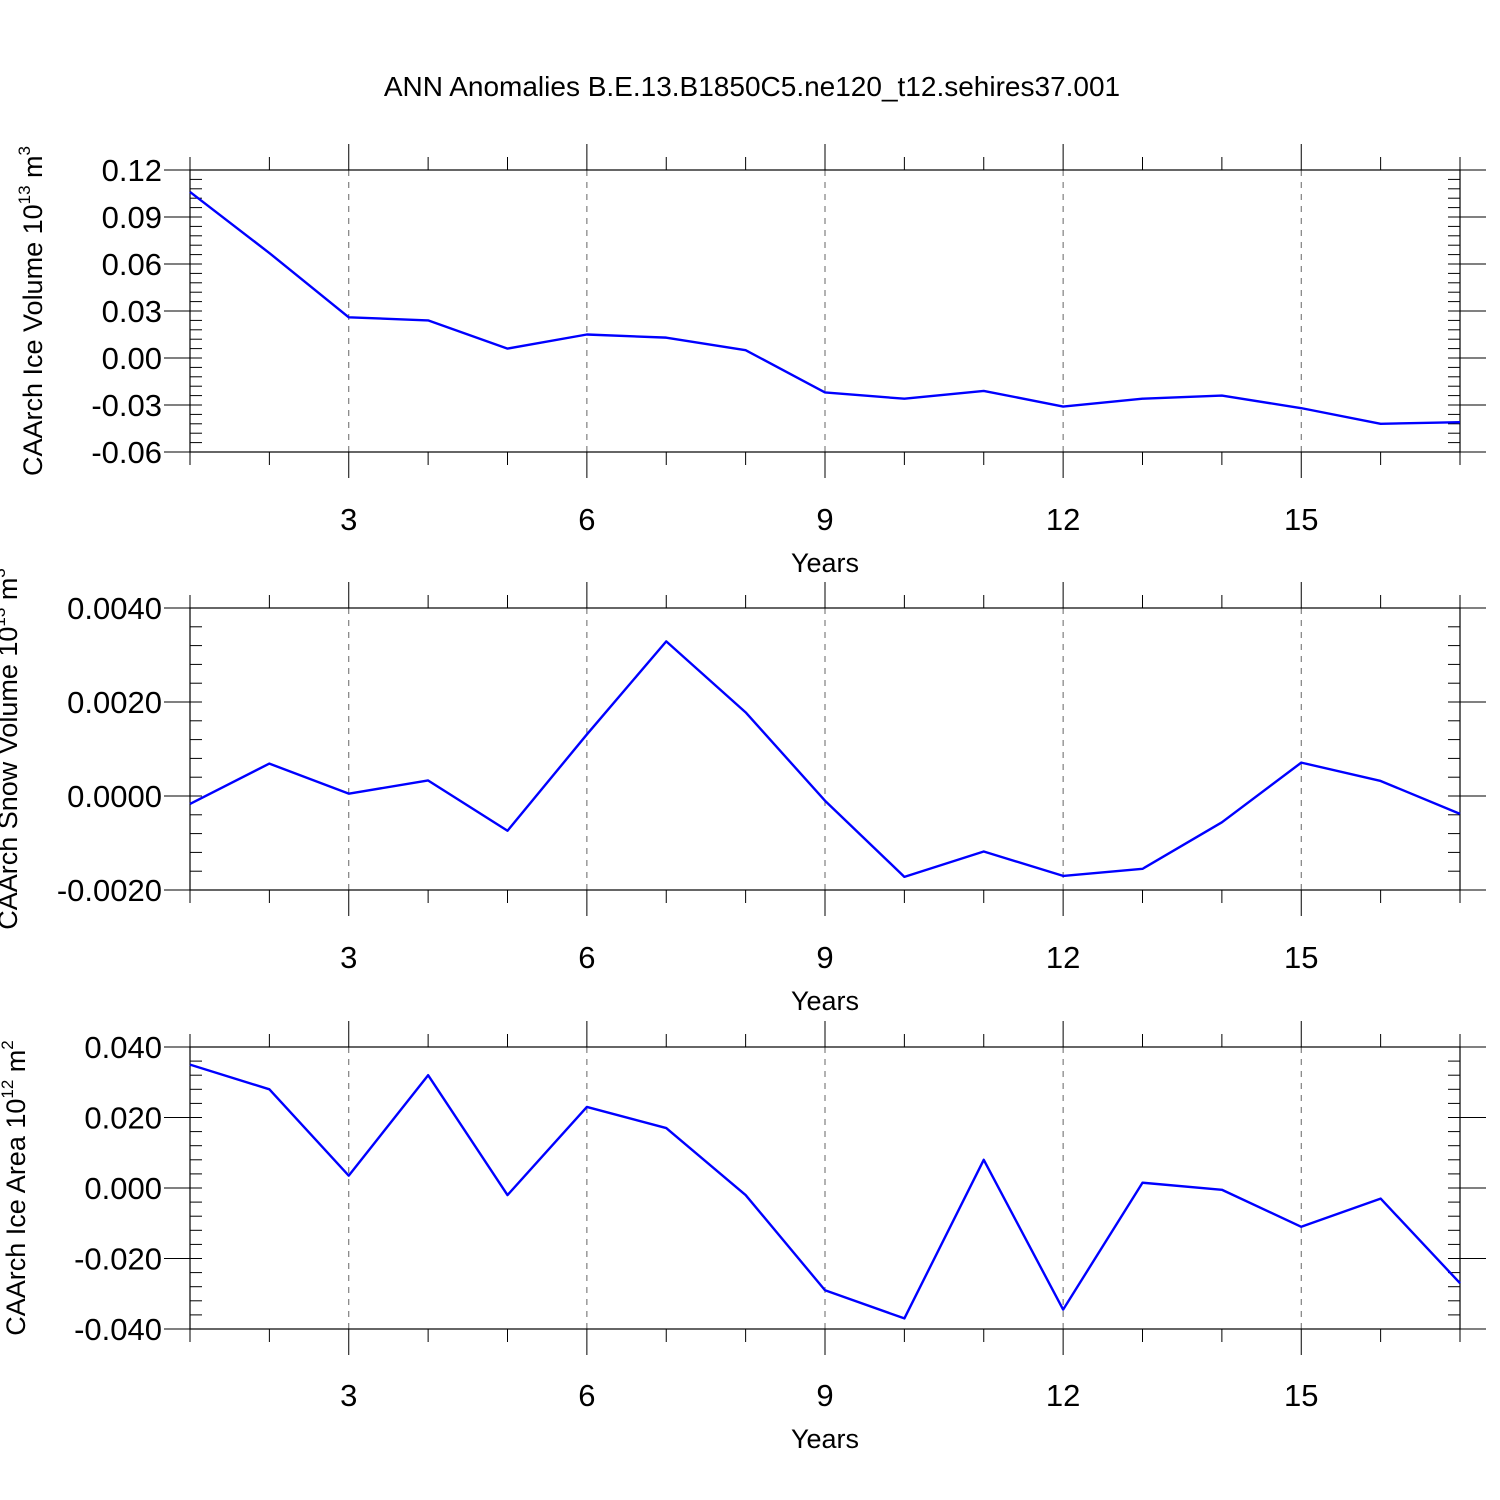 The image size is (1500, 1500). What do you see at coordinates (123, 1047) in the screenshot?
I see `y-tick-label: 0.040` at bounding box center [123, 1047].